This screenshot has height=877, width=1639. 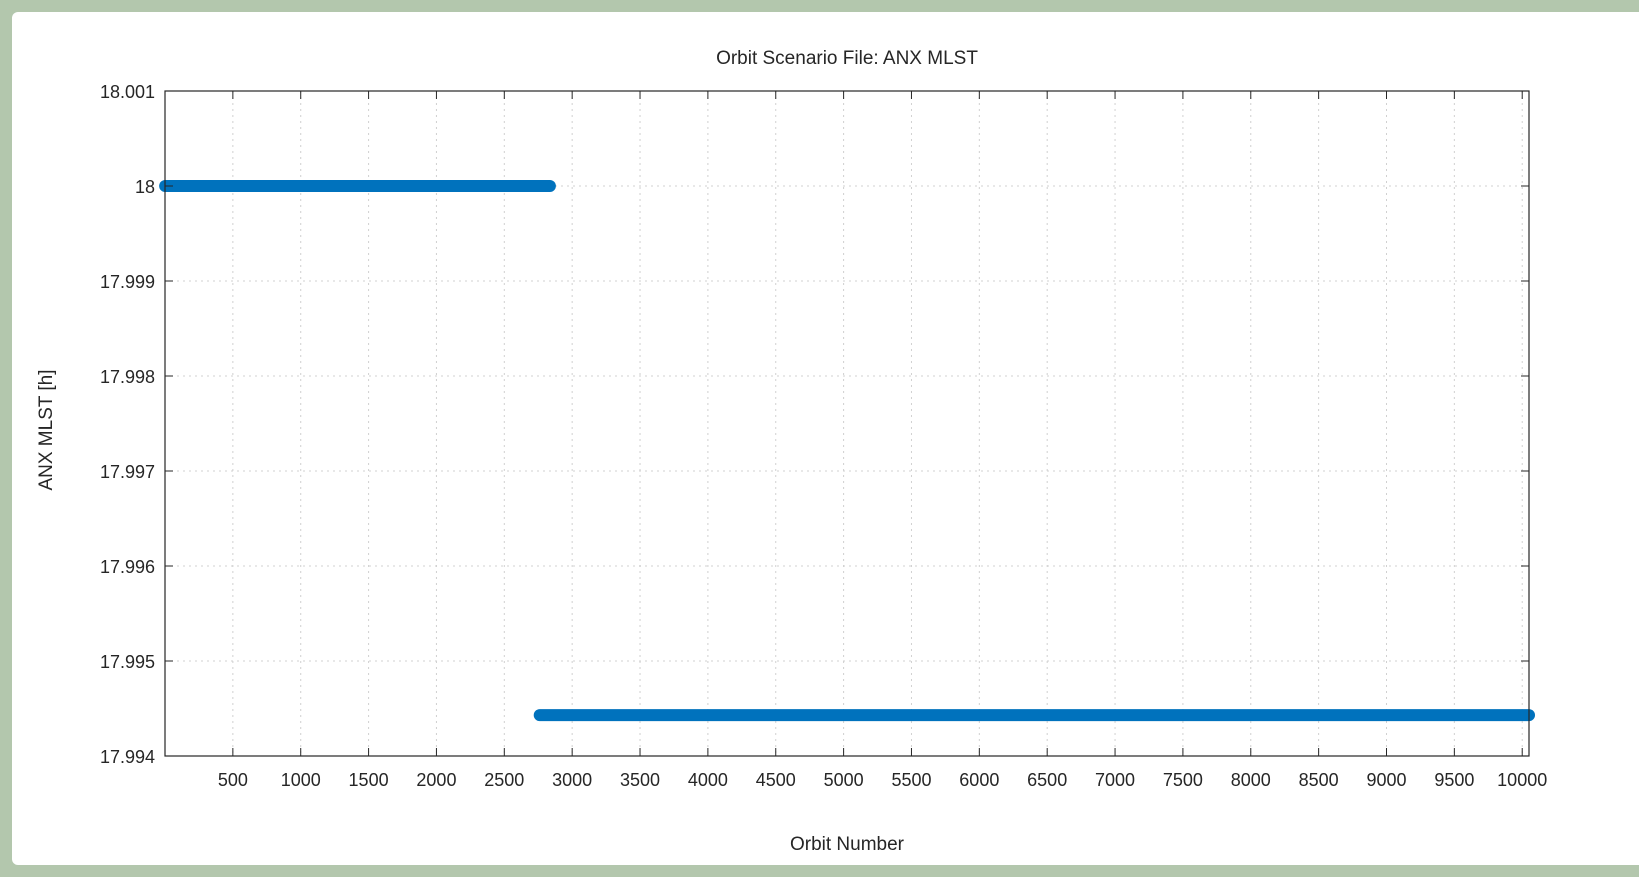 I want to click on x-tick-label: 9500, so click(x=1454, y=780).